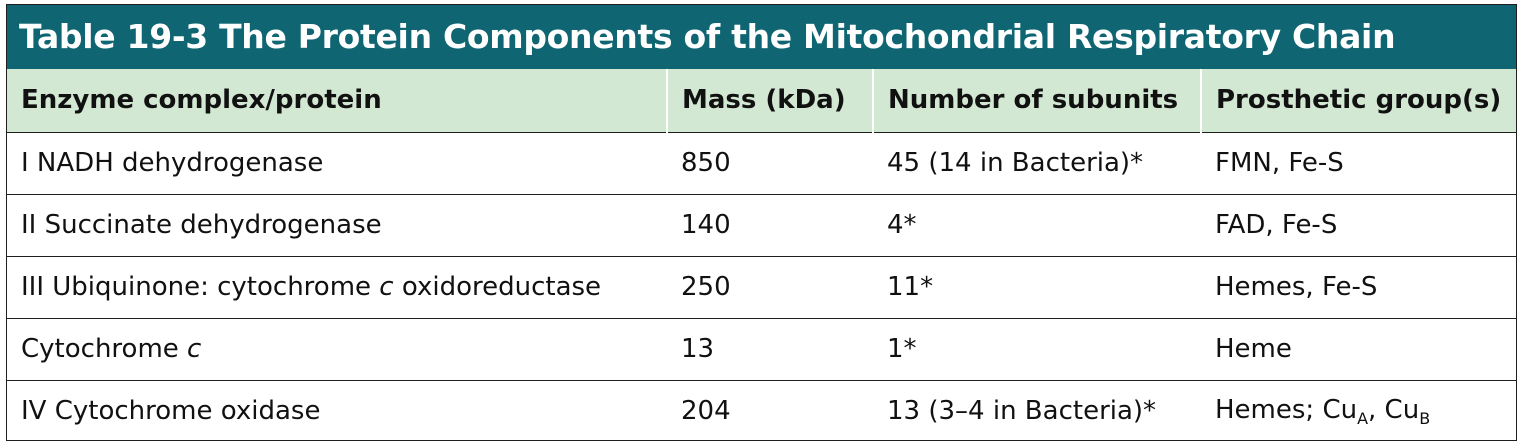 The width and height of the screenshot is (1523, 445). I want to click on cell-prosthetic: Hemes; CuA, CuB, so click(1323, 411).